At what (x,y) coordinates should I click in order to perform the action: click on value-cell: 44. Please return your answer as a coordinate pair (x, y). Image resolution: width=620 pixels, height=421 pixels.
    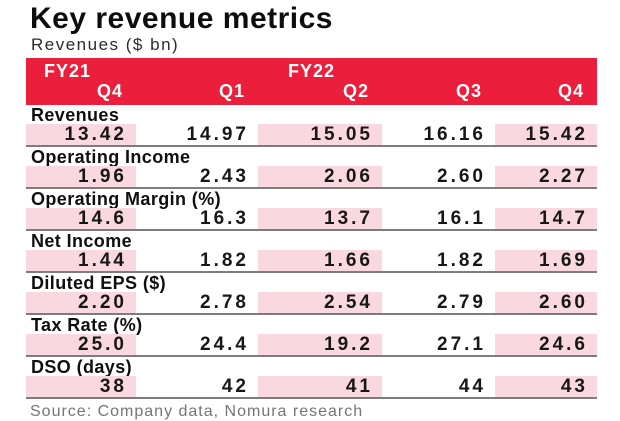
    Looking at the image, I should click on (472, 386).